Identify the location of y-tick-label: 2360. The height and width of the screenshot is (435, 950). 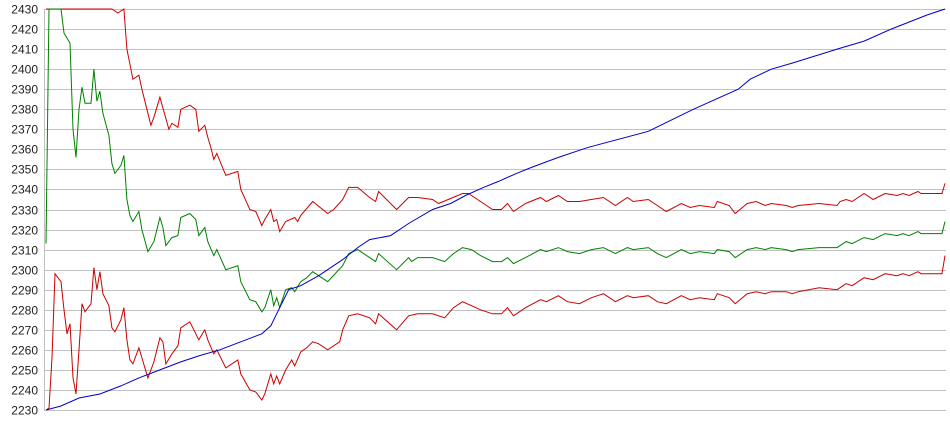
(24, 150).